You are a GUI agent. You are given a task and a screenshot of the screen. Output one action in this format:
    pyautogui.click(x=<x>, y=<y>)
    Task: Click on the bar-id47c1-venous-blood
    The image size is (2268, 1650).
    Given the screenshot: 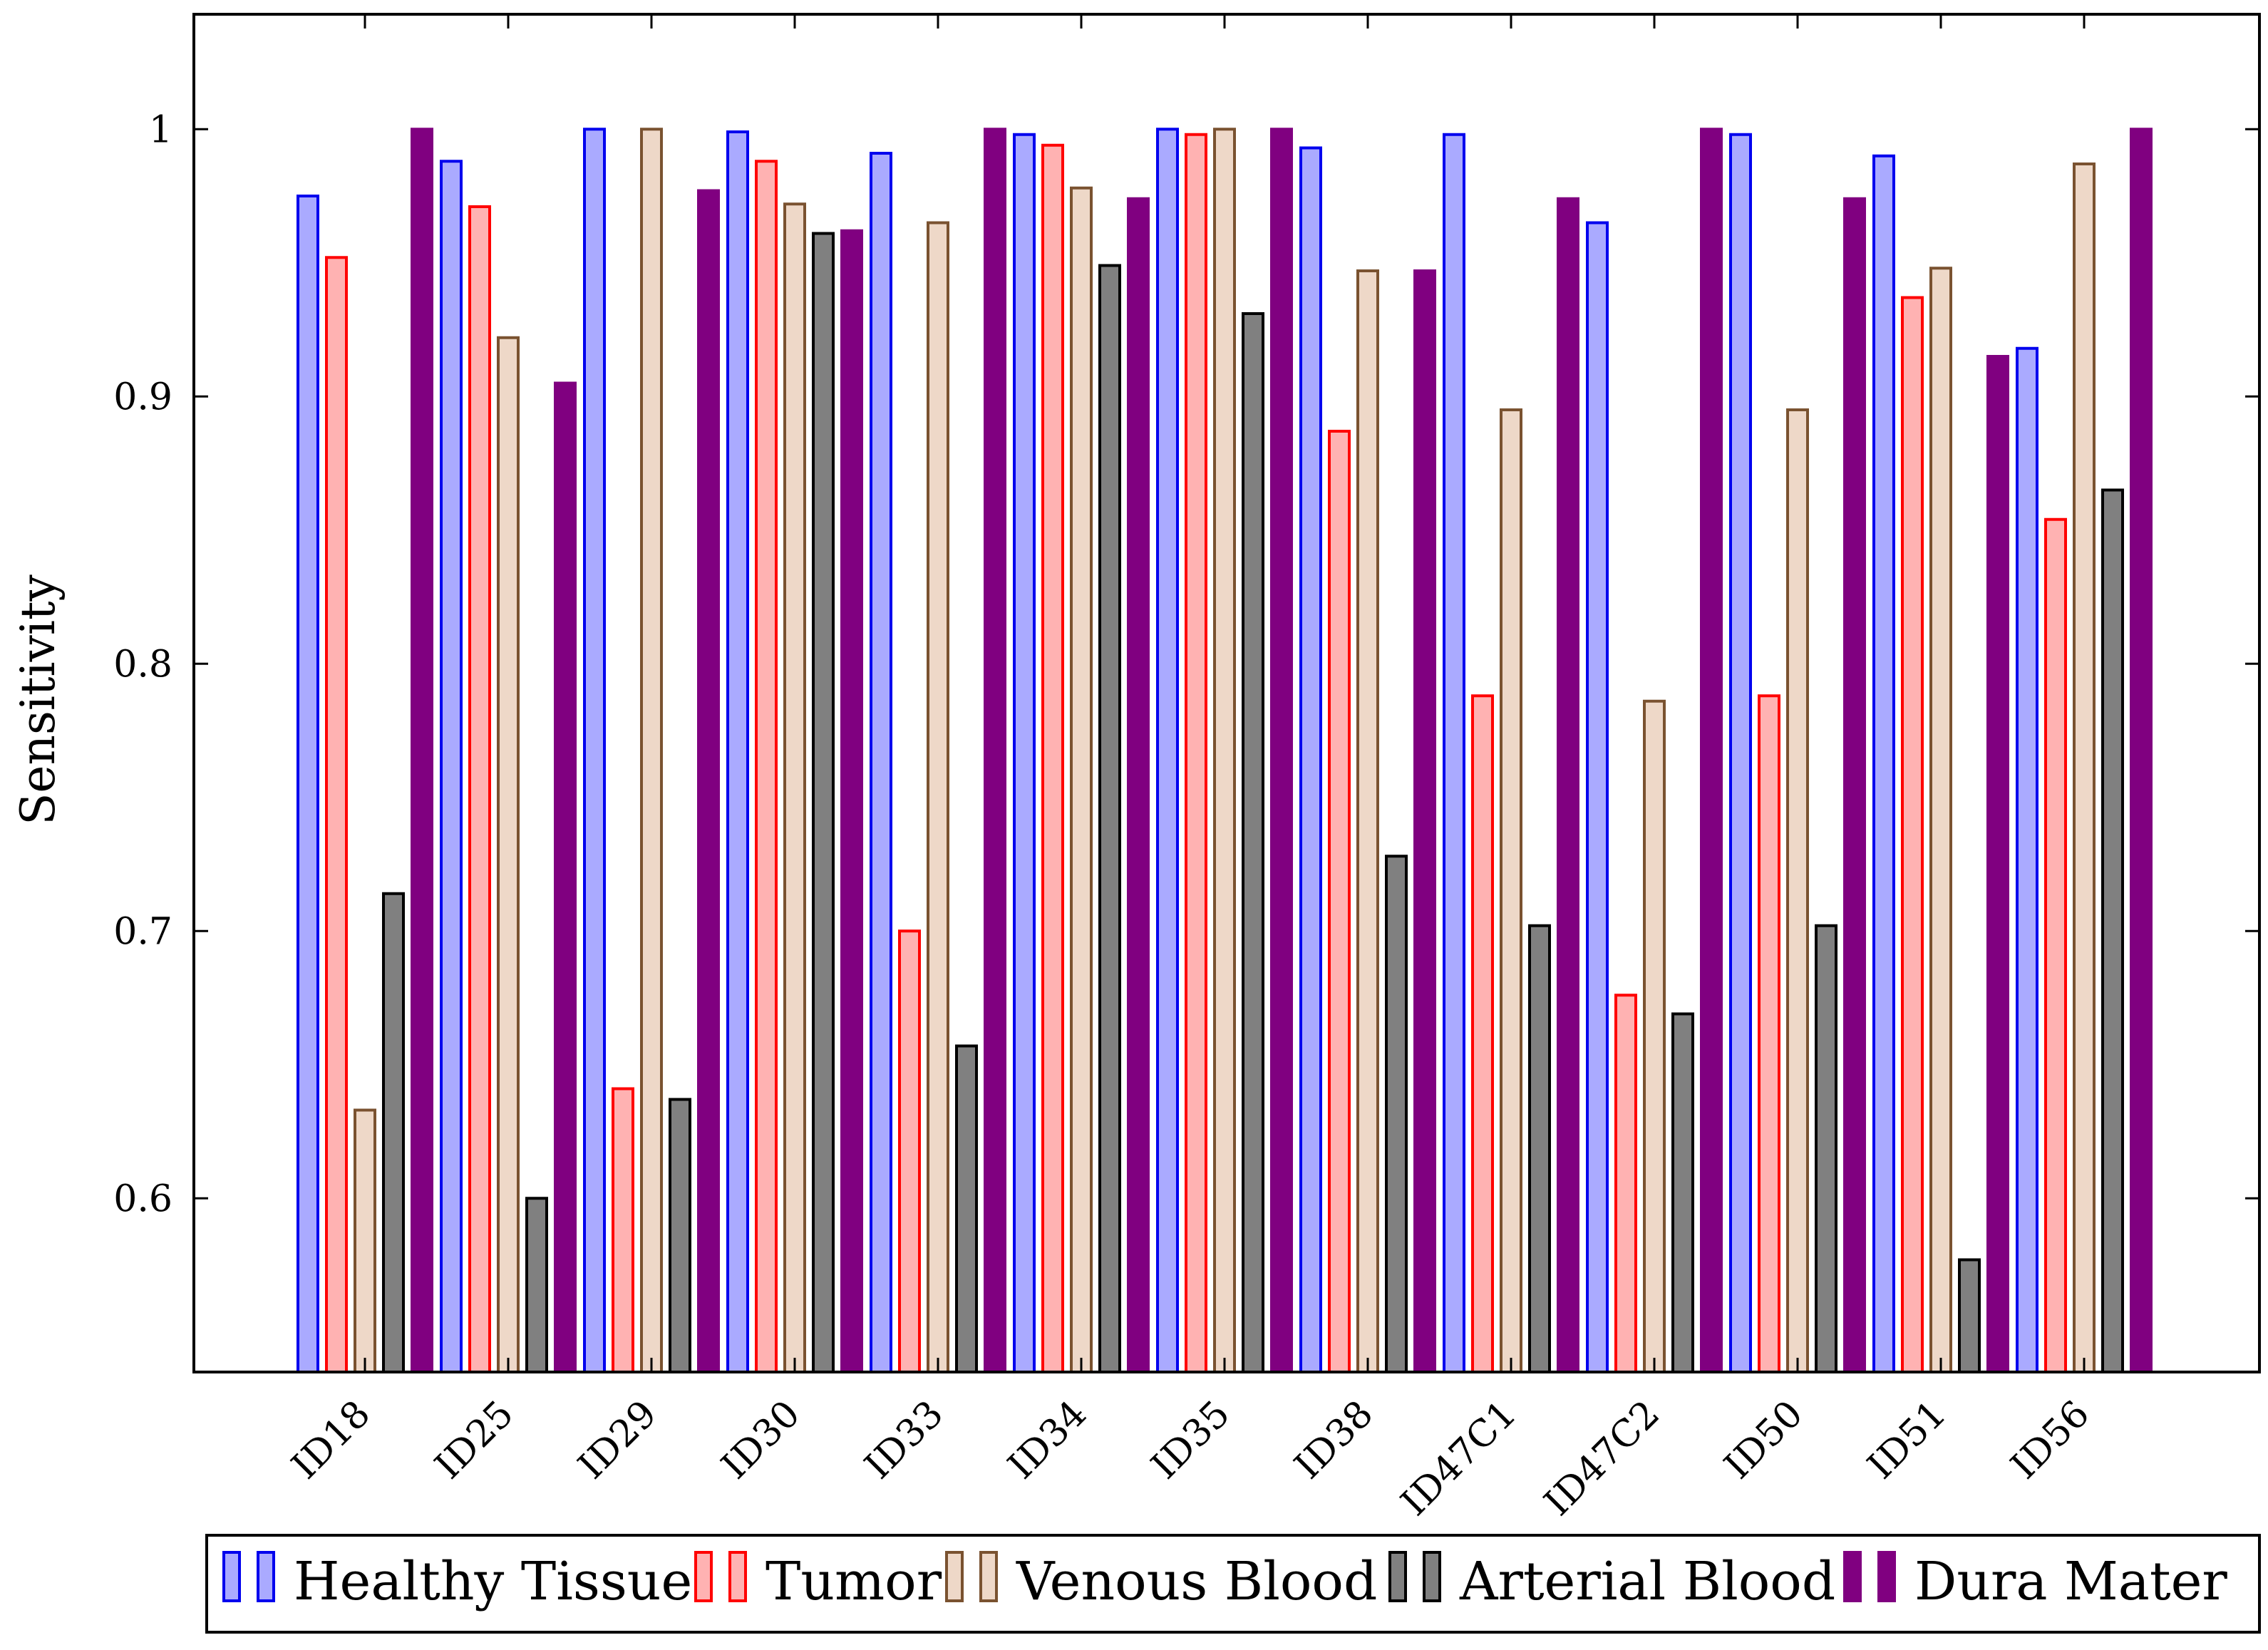 What is the action you would take?
    pyautogui.click(x=1511, y=890)
    